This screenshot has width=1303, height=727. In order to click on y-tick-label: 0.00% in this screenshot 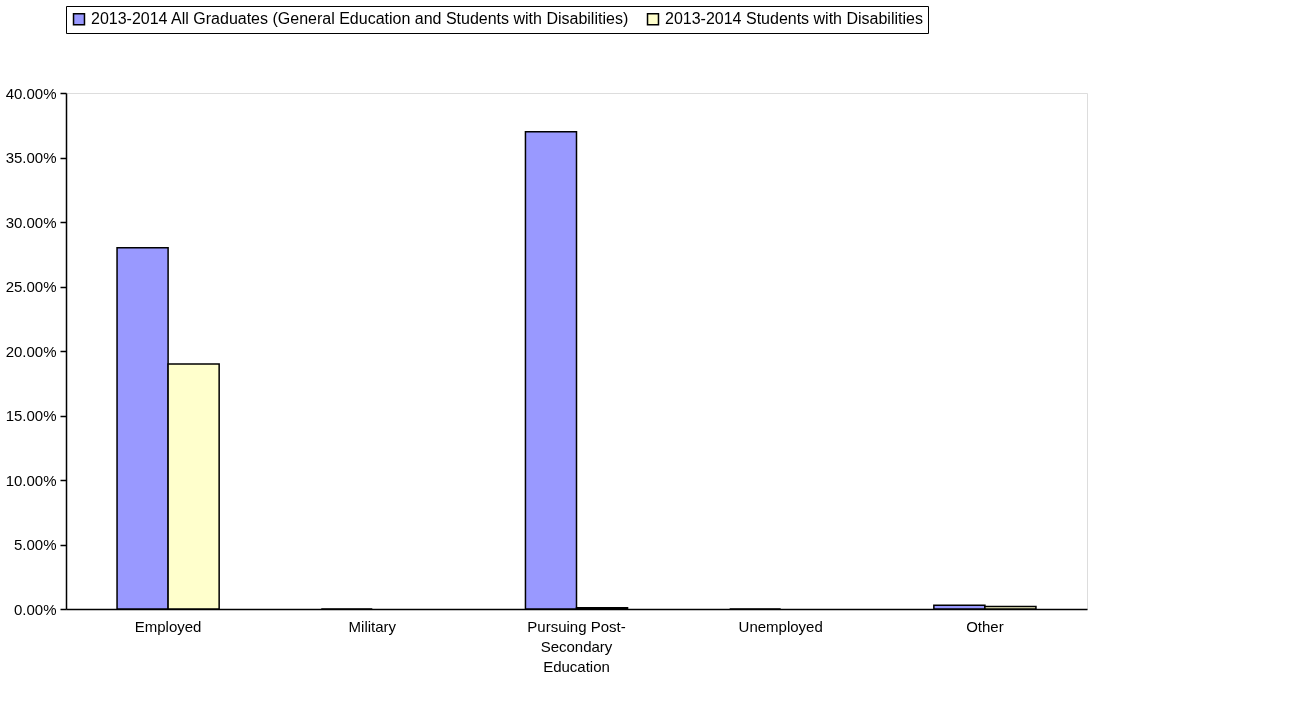, I will do `click(35, 609)`.